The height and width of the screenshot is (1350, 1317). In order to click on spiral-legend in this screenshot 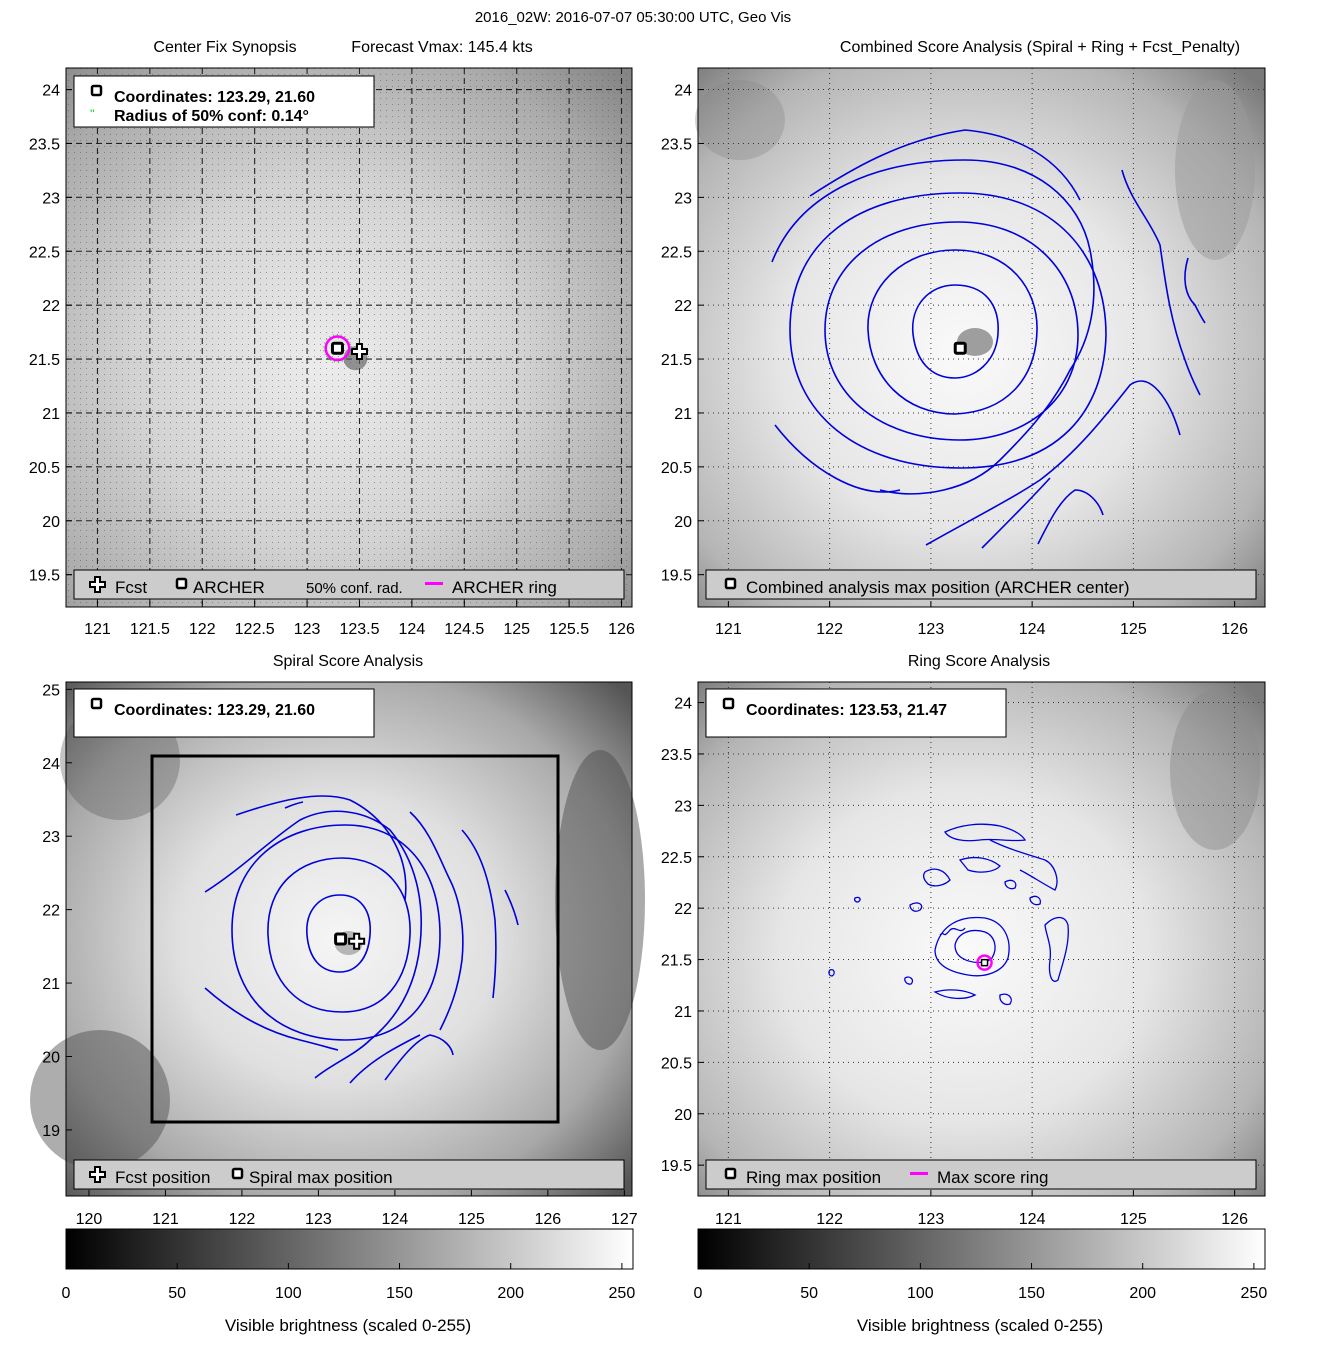, I will do `click(349, 1174)`.